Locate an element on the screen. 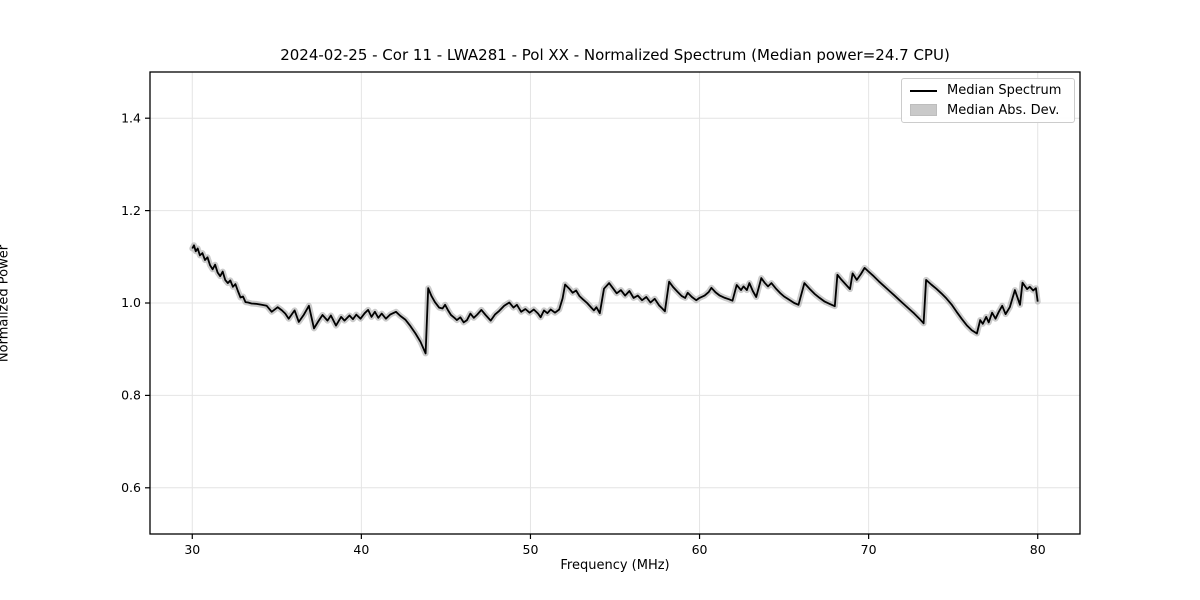 The image size is (1200, 600). y-tick-label-1.2: 1.2 is located at coordinates (131, 210).